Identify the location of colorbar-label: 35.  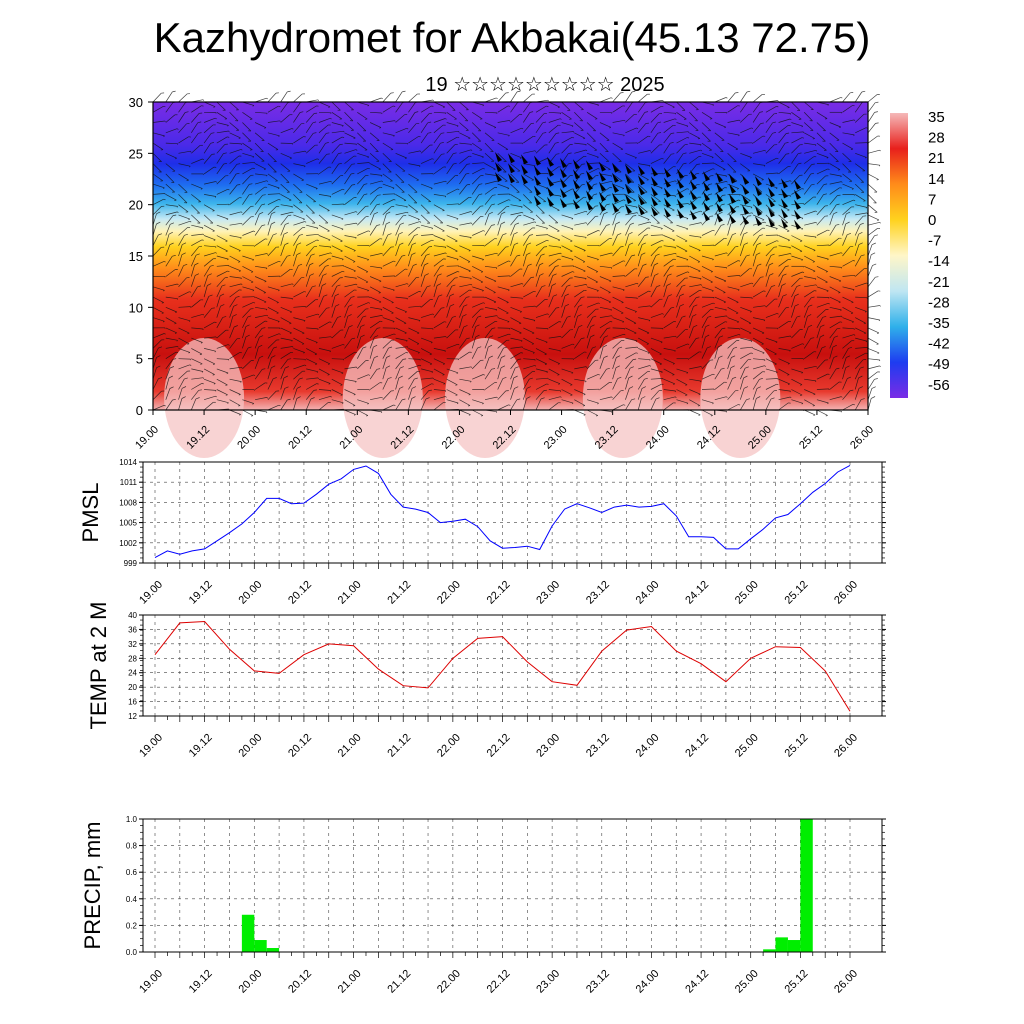
(936, 117).